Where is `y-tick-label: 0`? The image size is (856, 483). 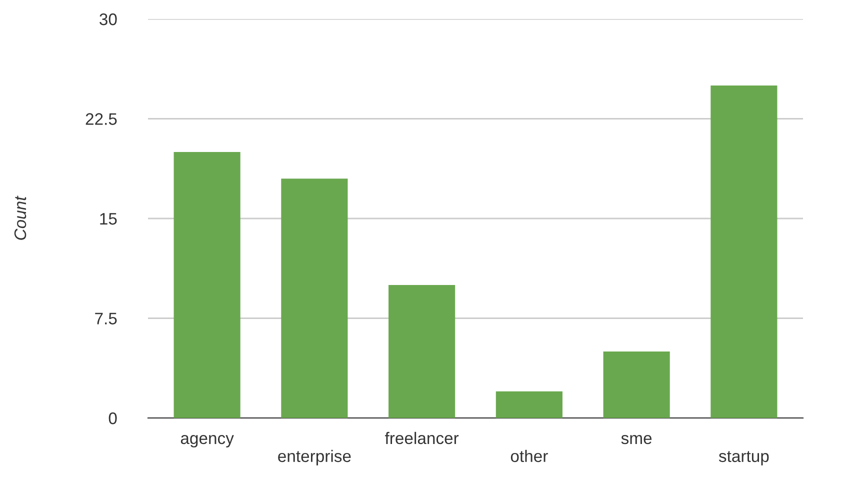 y-tick-label: 0 is located at coordinates (112, 418).